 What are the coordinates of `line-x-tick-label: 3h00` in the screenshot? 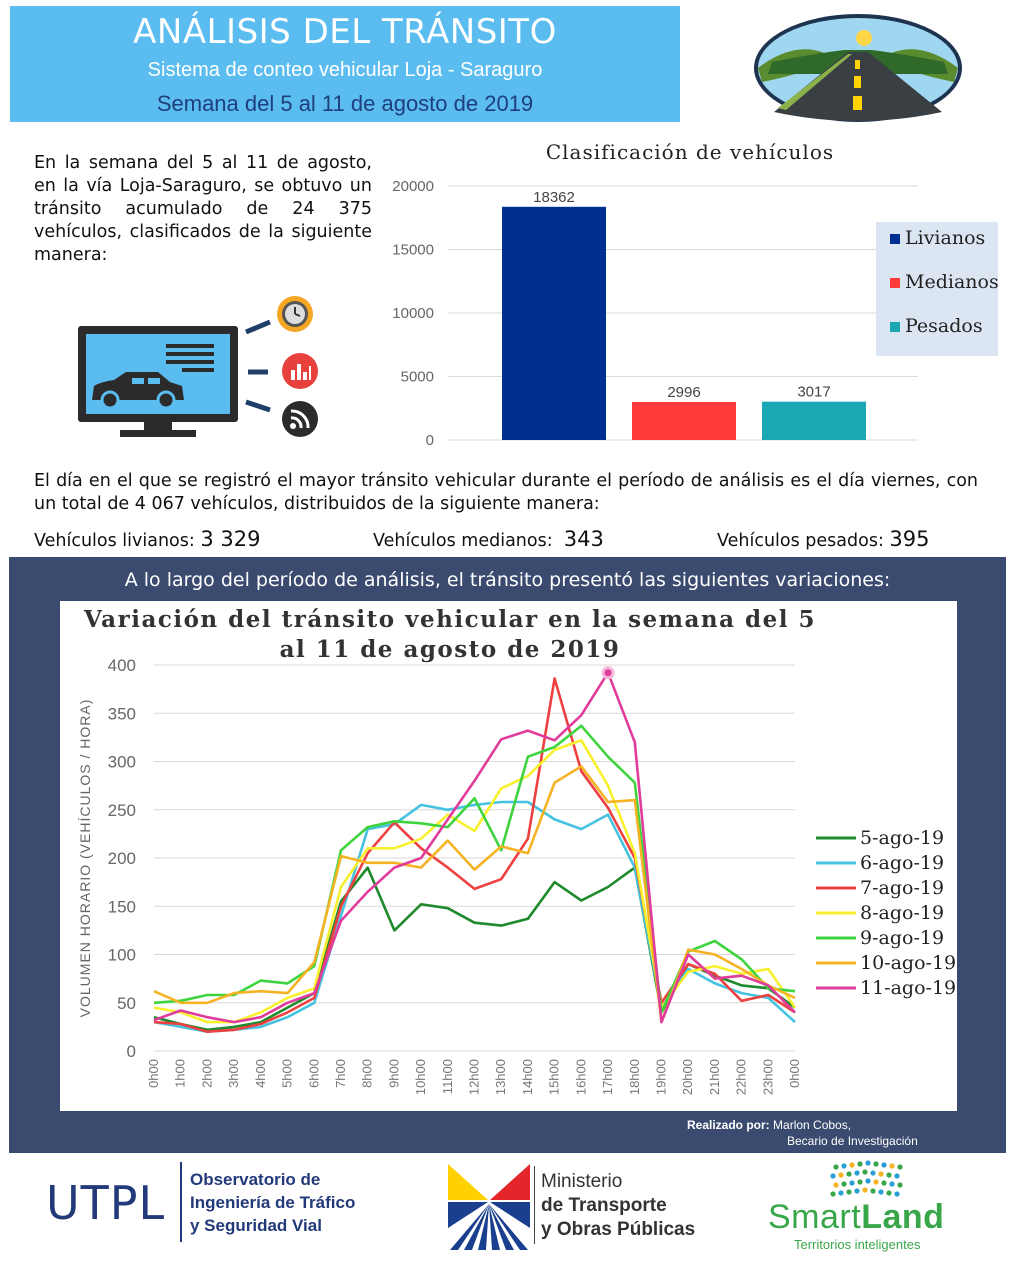 It's located at (233, 1073).